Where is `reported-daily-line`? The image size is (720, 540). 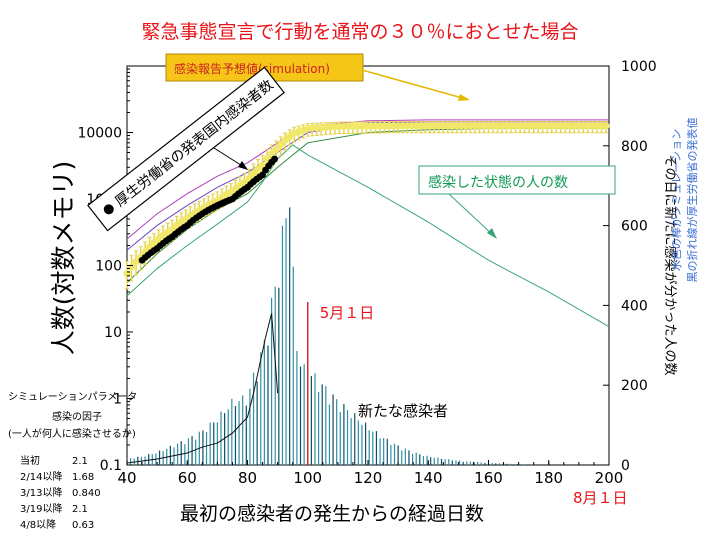
reported-daily-line is located at coordinates (202, 388).